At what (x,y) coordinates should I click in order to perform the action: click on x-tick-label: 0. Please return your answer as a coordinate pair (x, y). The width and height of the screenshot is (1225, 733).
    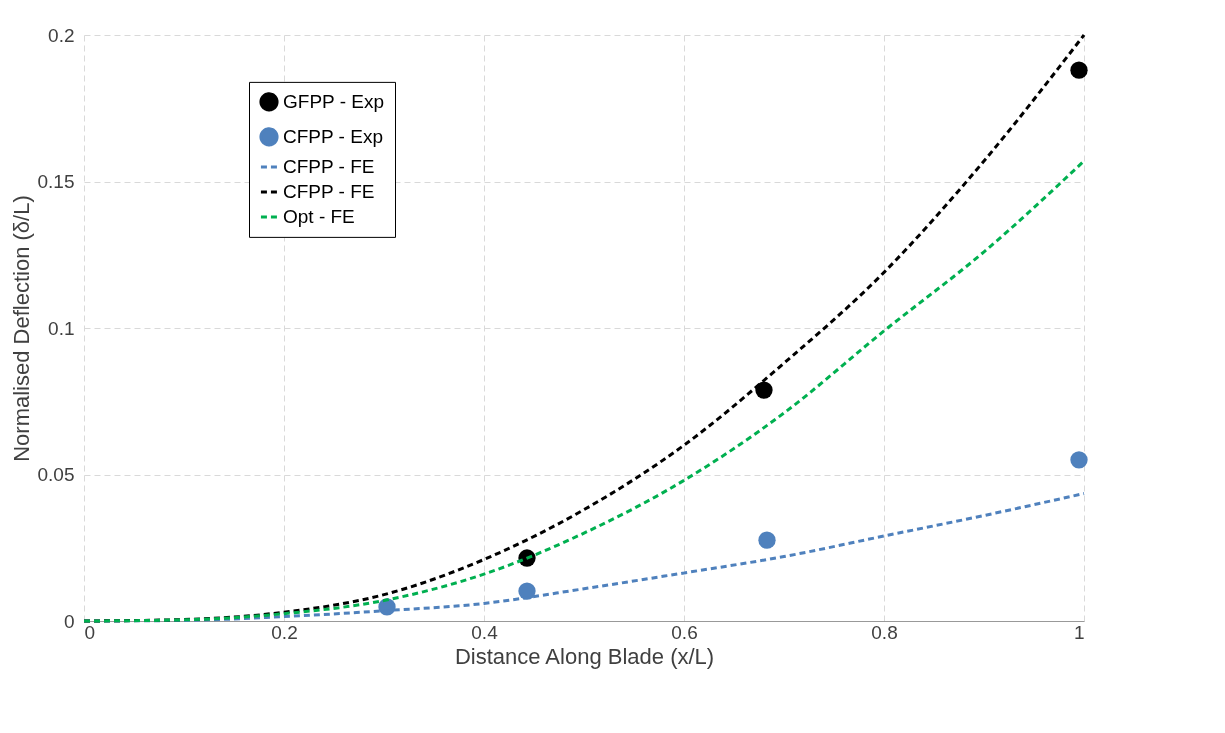
    Looking at the image, I should click on (90, 632).